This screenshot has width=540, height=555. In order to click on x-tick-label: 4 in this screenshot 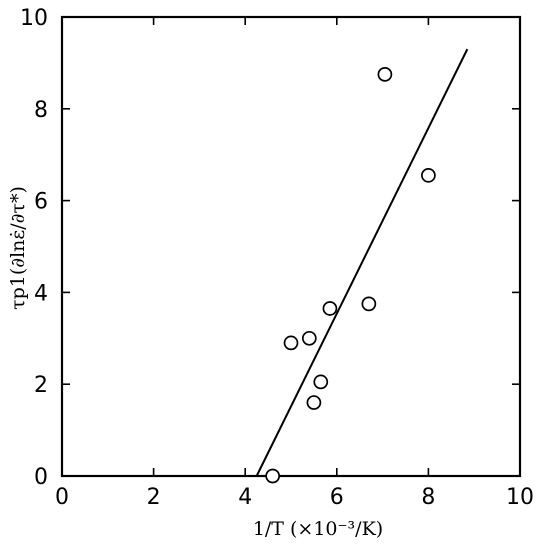, I will do `click(245, 497)`.